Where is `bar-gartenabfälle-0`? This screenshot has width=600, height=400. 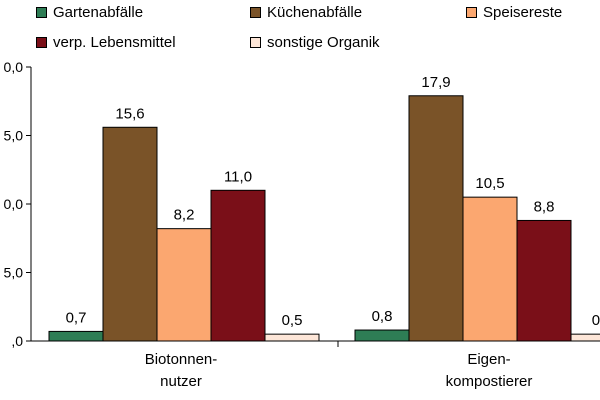 bar-gartenabfälle-0 is located at coordinates (76, 336).